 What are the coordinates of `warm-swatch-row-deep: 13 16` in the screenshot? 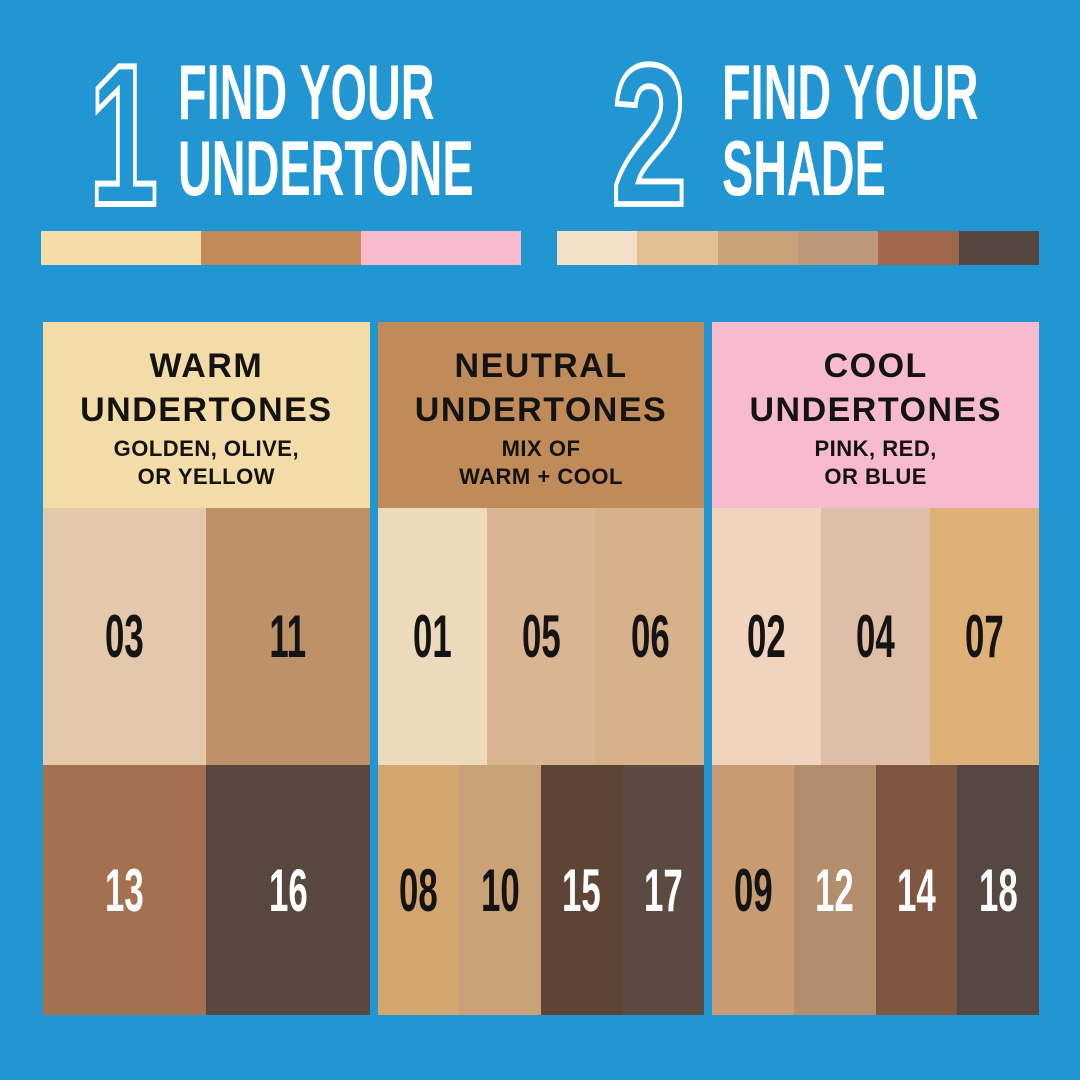 It's located at (206, 890).